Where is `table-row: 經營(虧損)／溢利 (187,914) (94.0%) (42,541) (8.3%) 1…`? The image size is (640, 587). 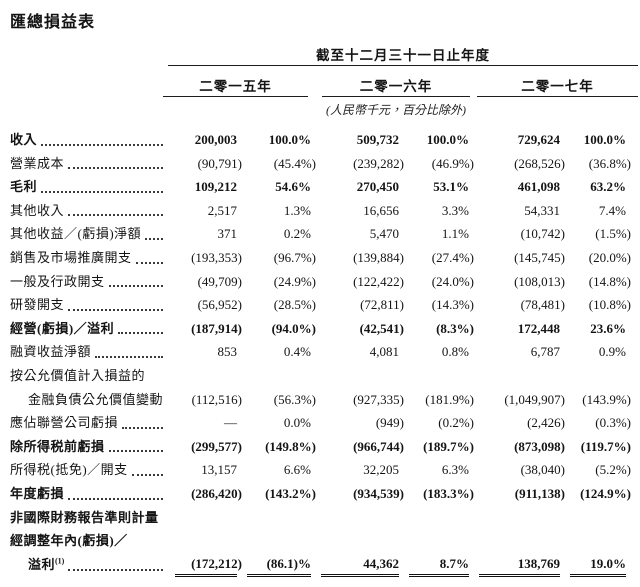 table-row: 經營(虧損)／溢利 (187,914) (94.0%) (42,541) (8.3%) 1… is located at coordinates (319, 329).